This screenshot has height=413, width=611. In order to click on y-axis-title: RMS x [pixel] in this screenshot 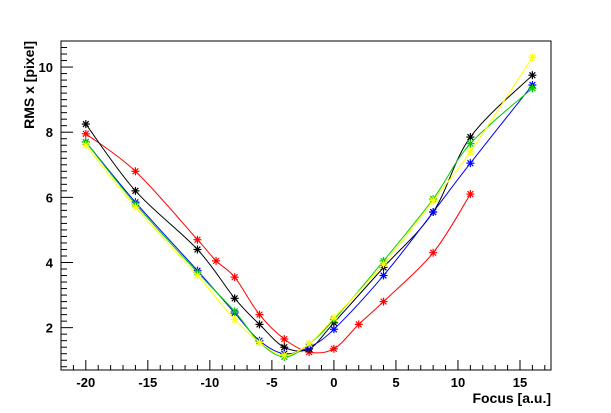, I will do `click(29, 85)`.